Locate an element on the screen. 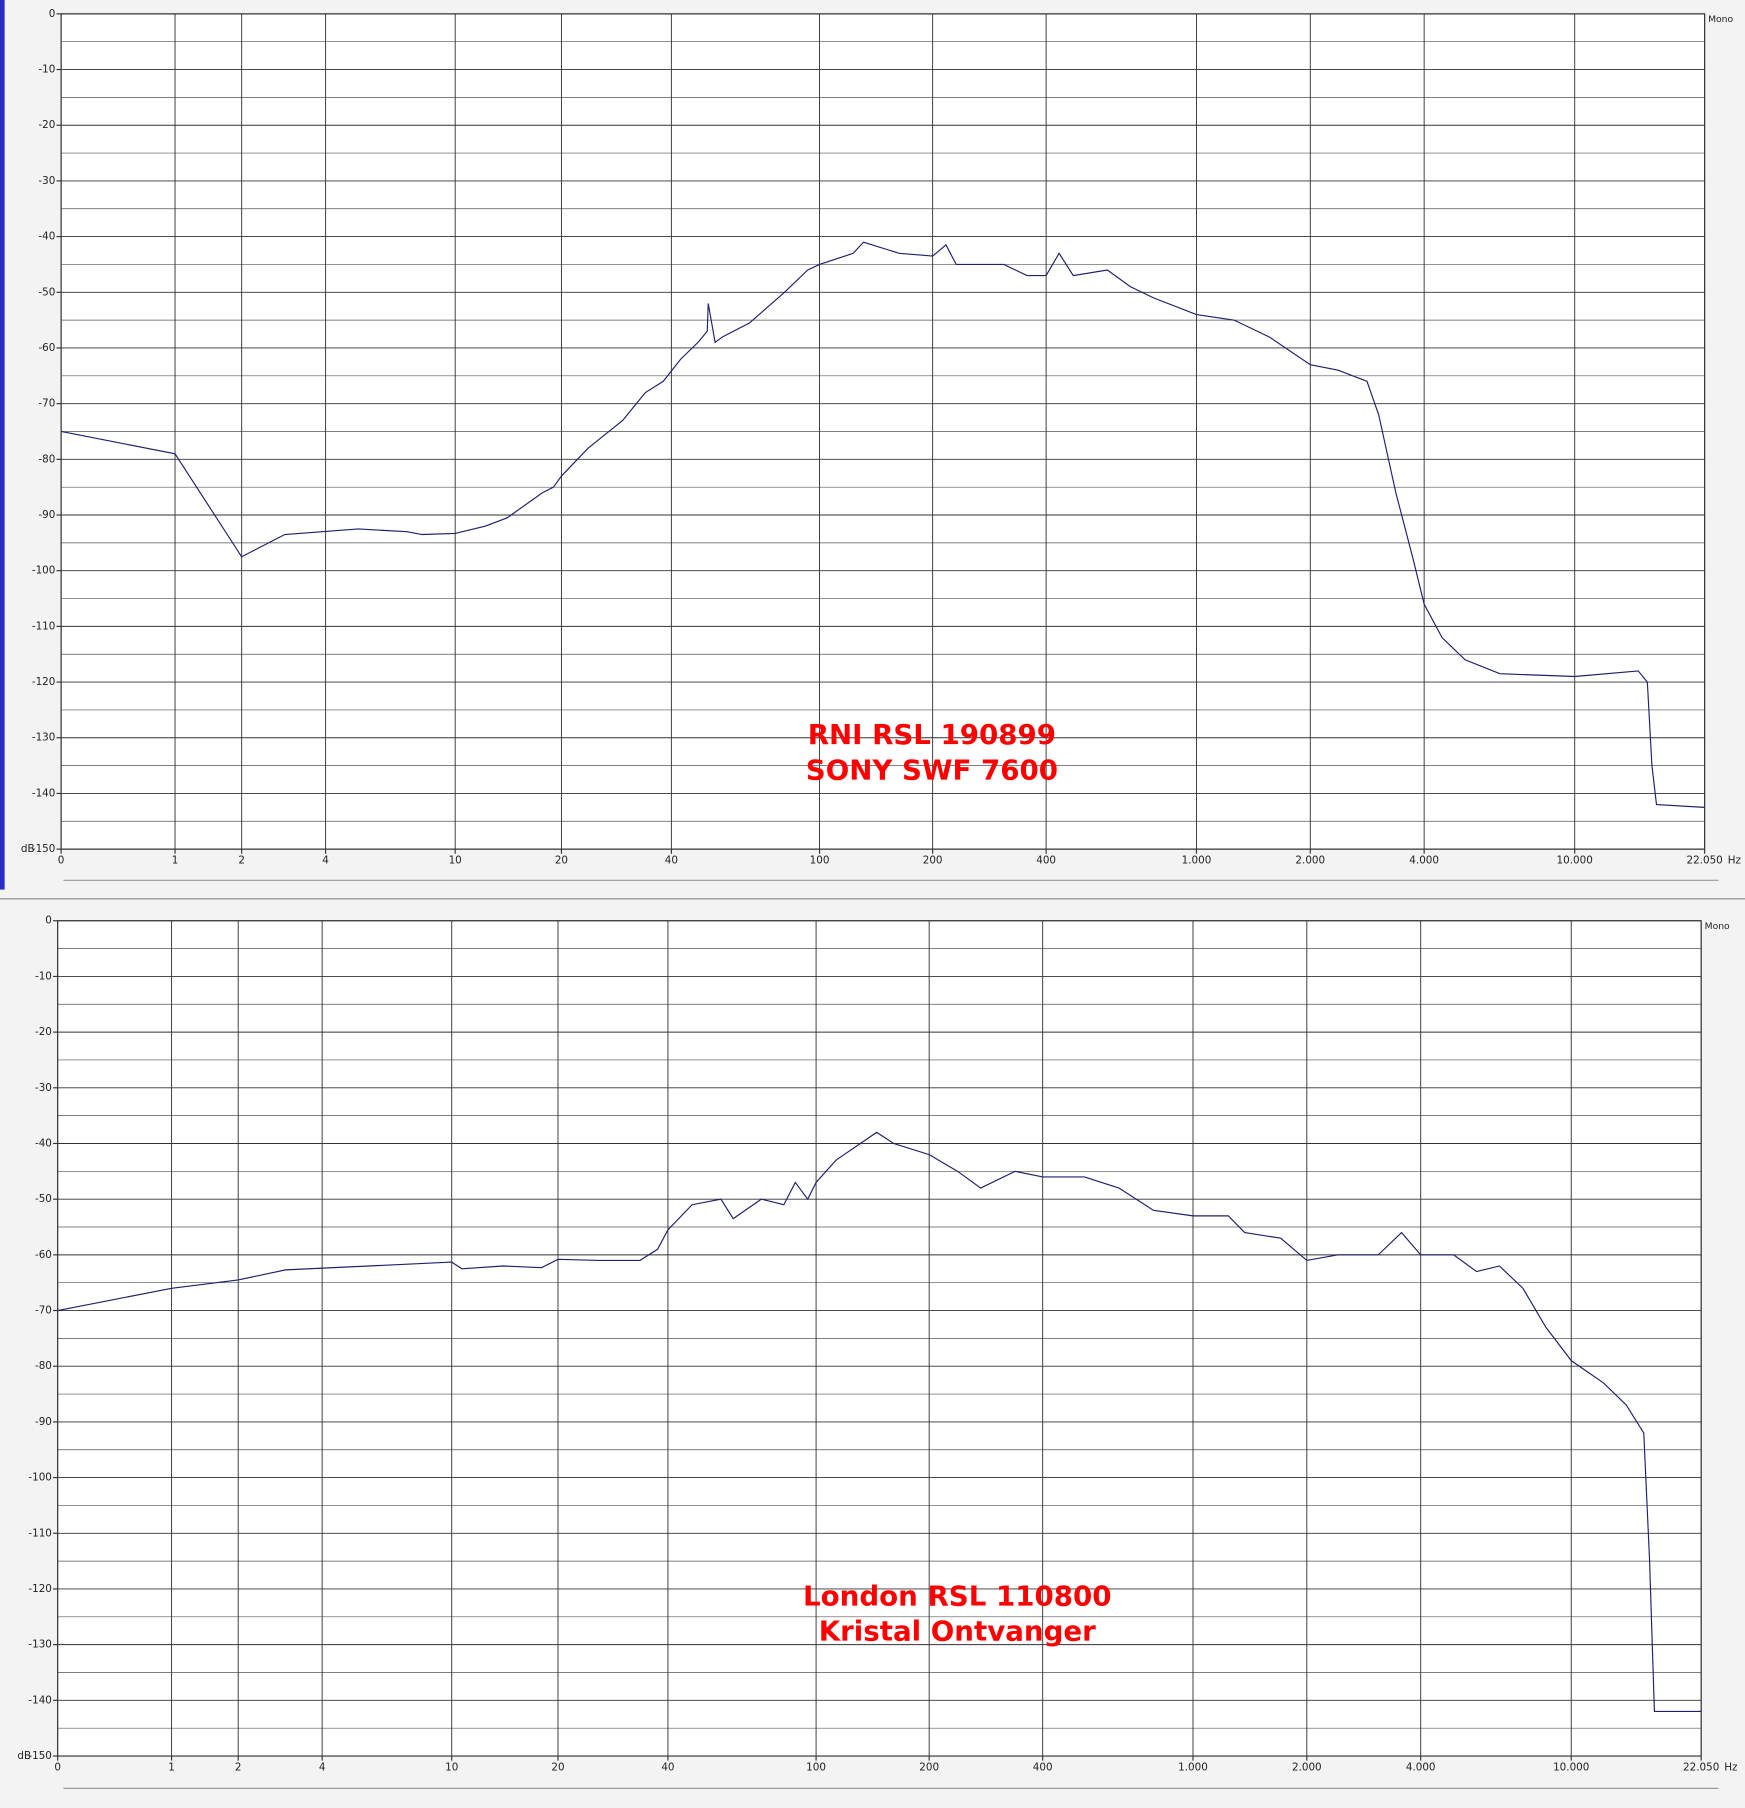  annotation: SONY SWF 7600 is located at coordinates (932, 770).